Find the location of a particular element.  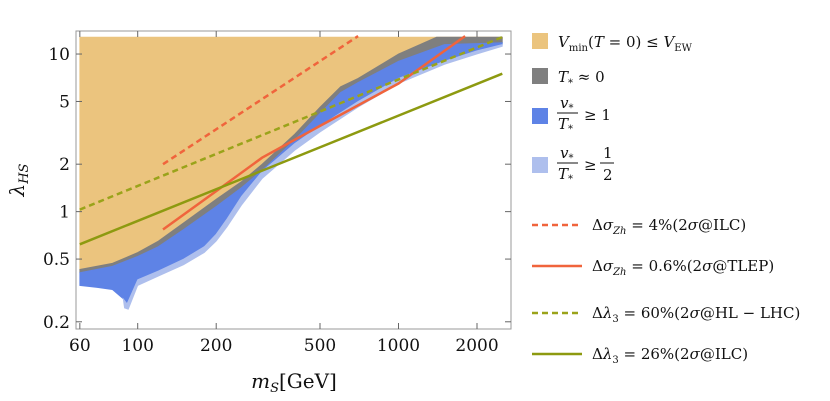

svg-text: ≥ 1 is located at coordinates (597, 115).